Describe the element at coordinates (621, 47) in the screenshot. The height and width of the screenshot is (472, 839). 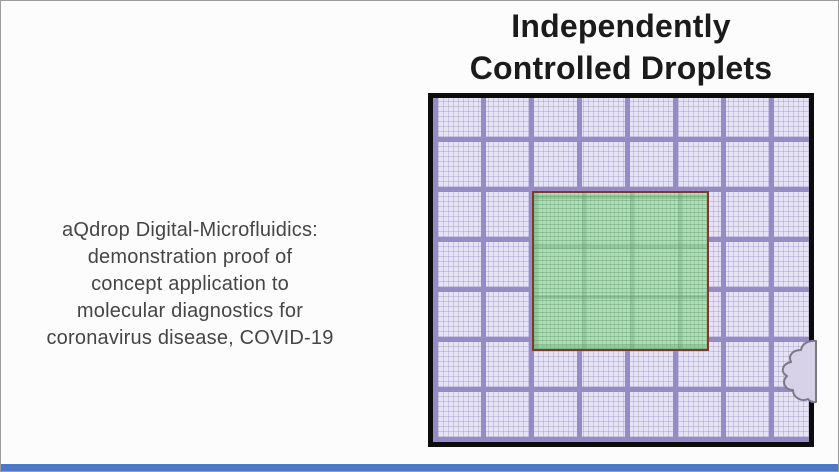
I see `slide-title: Independently Controlled Droplets` at that location.